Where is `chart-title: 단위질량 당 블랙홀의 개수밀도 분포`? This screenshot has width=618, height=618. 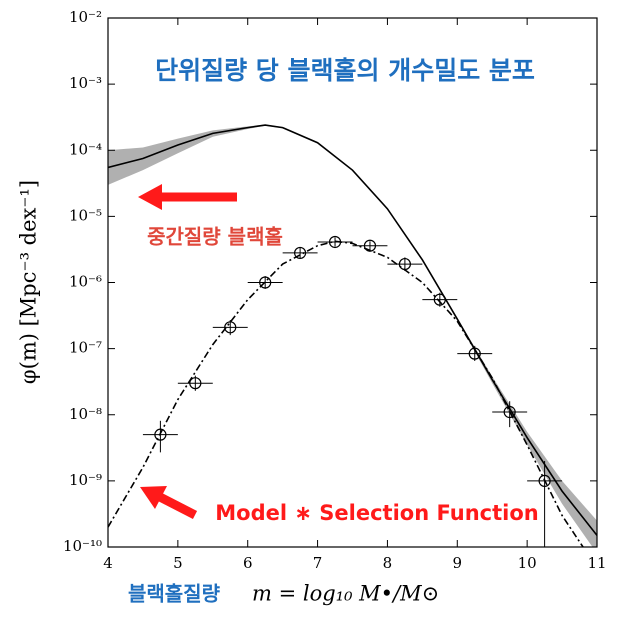 chart-title: 단위질량 당 블랙홀의 개수밀도 분포 is located at coordinates (345, 70).